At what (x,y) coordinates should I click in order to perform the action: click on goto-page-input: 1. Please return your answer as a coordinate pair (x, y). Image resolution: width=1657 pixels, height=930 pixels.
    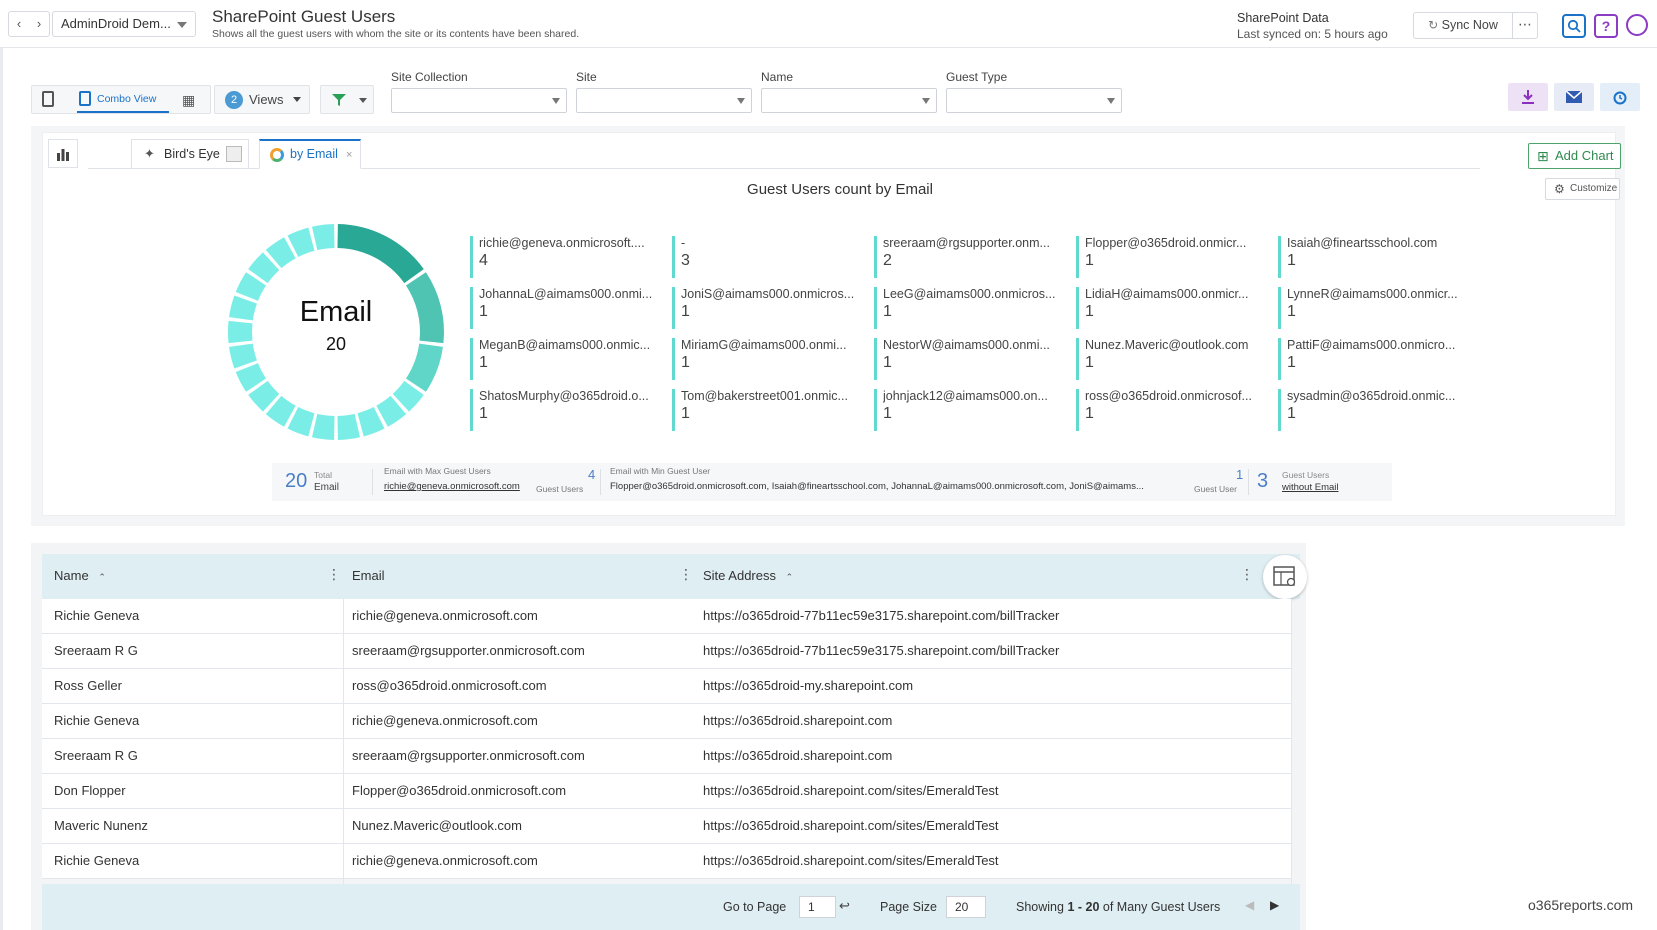
    Looking at the image, I should click on (817, 907).